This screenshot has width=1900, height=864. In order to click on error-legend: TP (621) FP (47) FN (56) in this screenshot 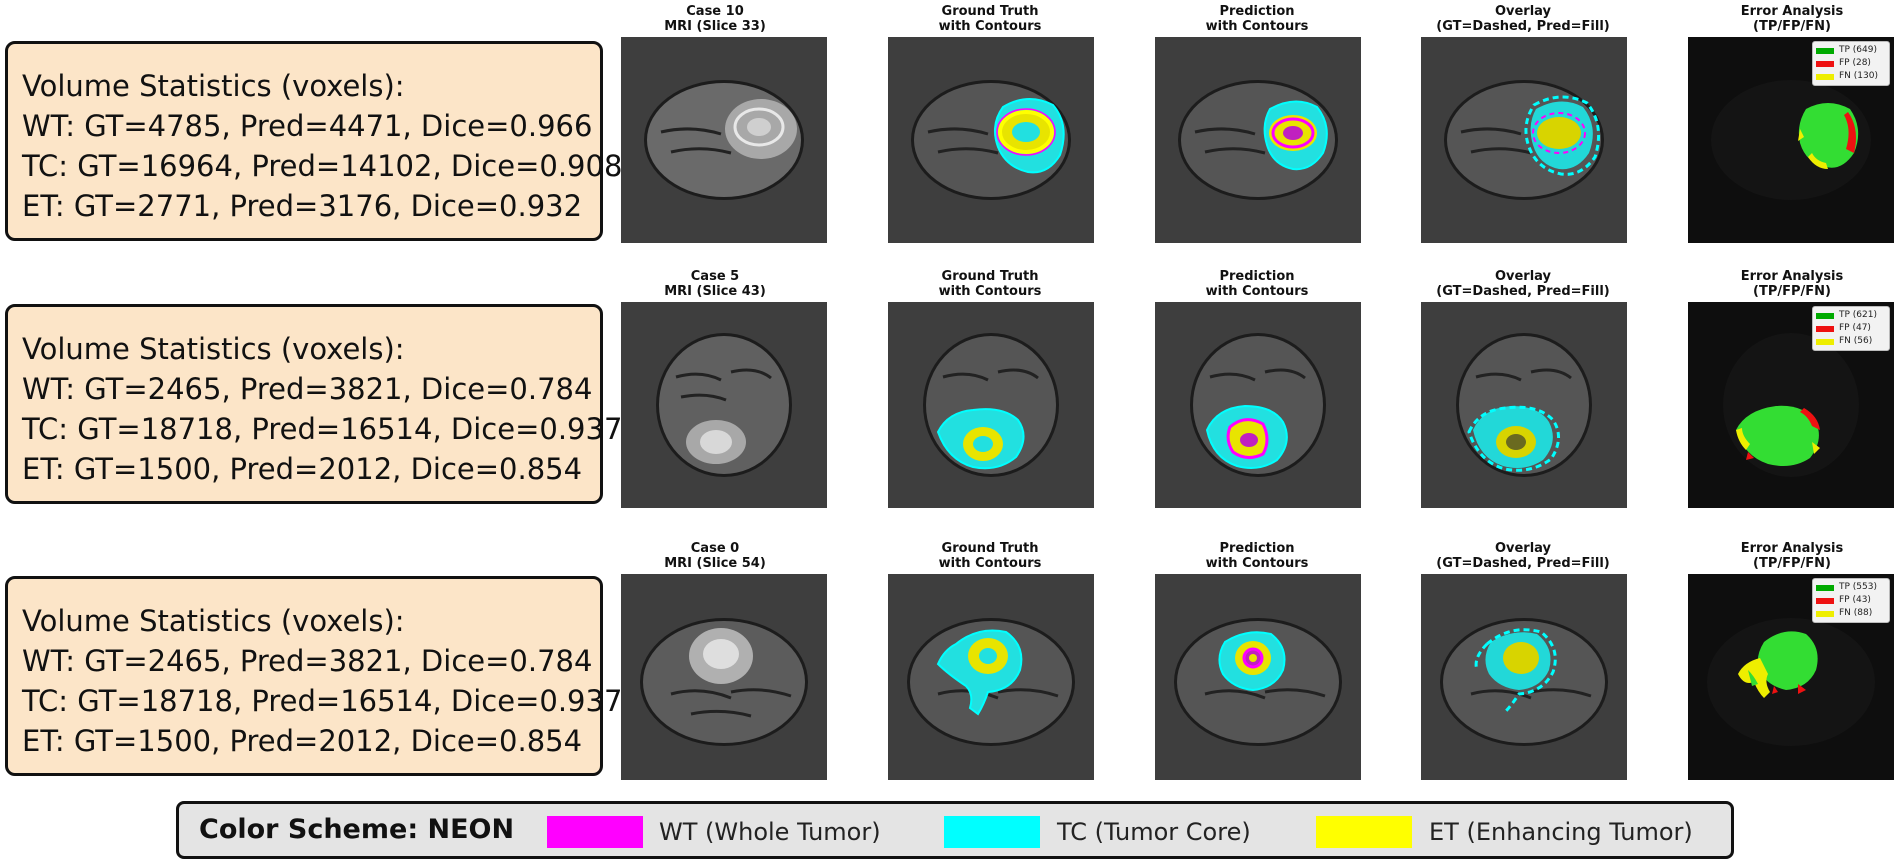, I will do `click(1851, 328)`.